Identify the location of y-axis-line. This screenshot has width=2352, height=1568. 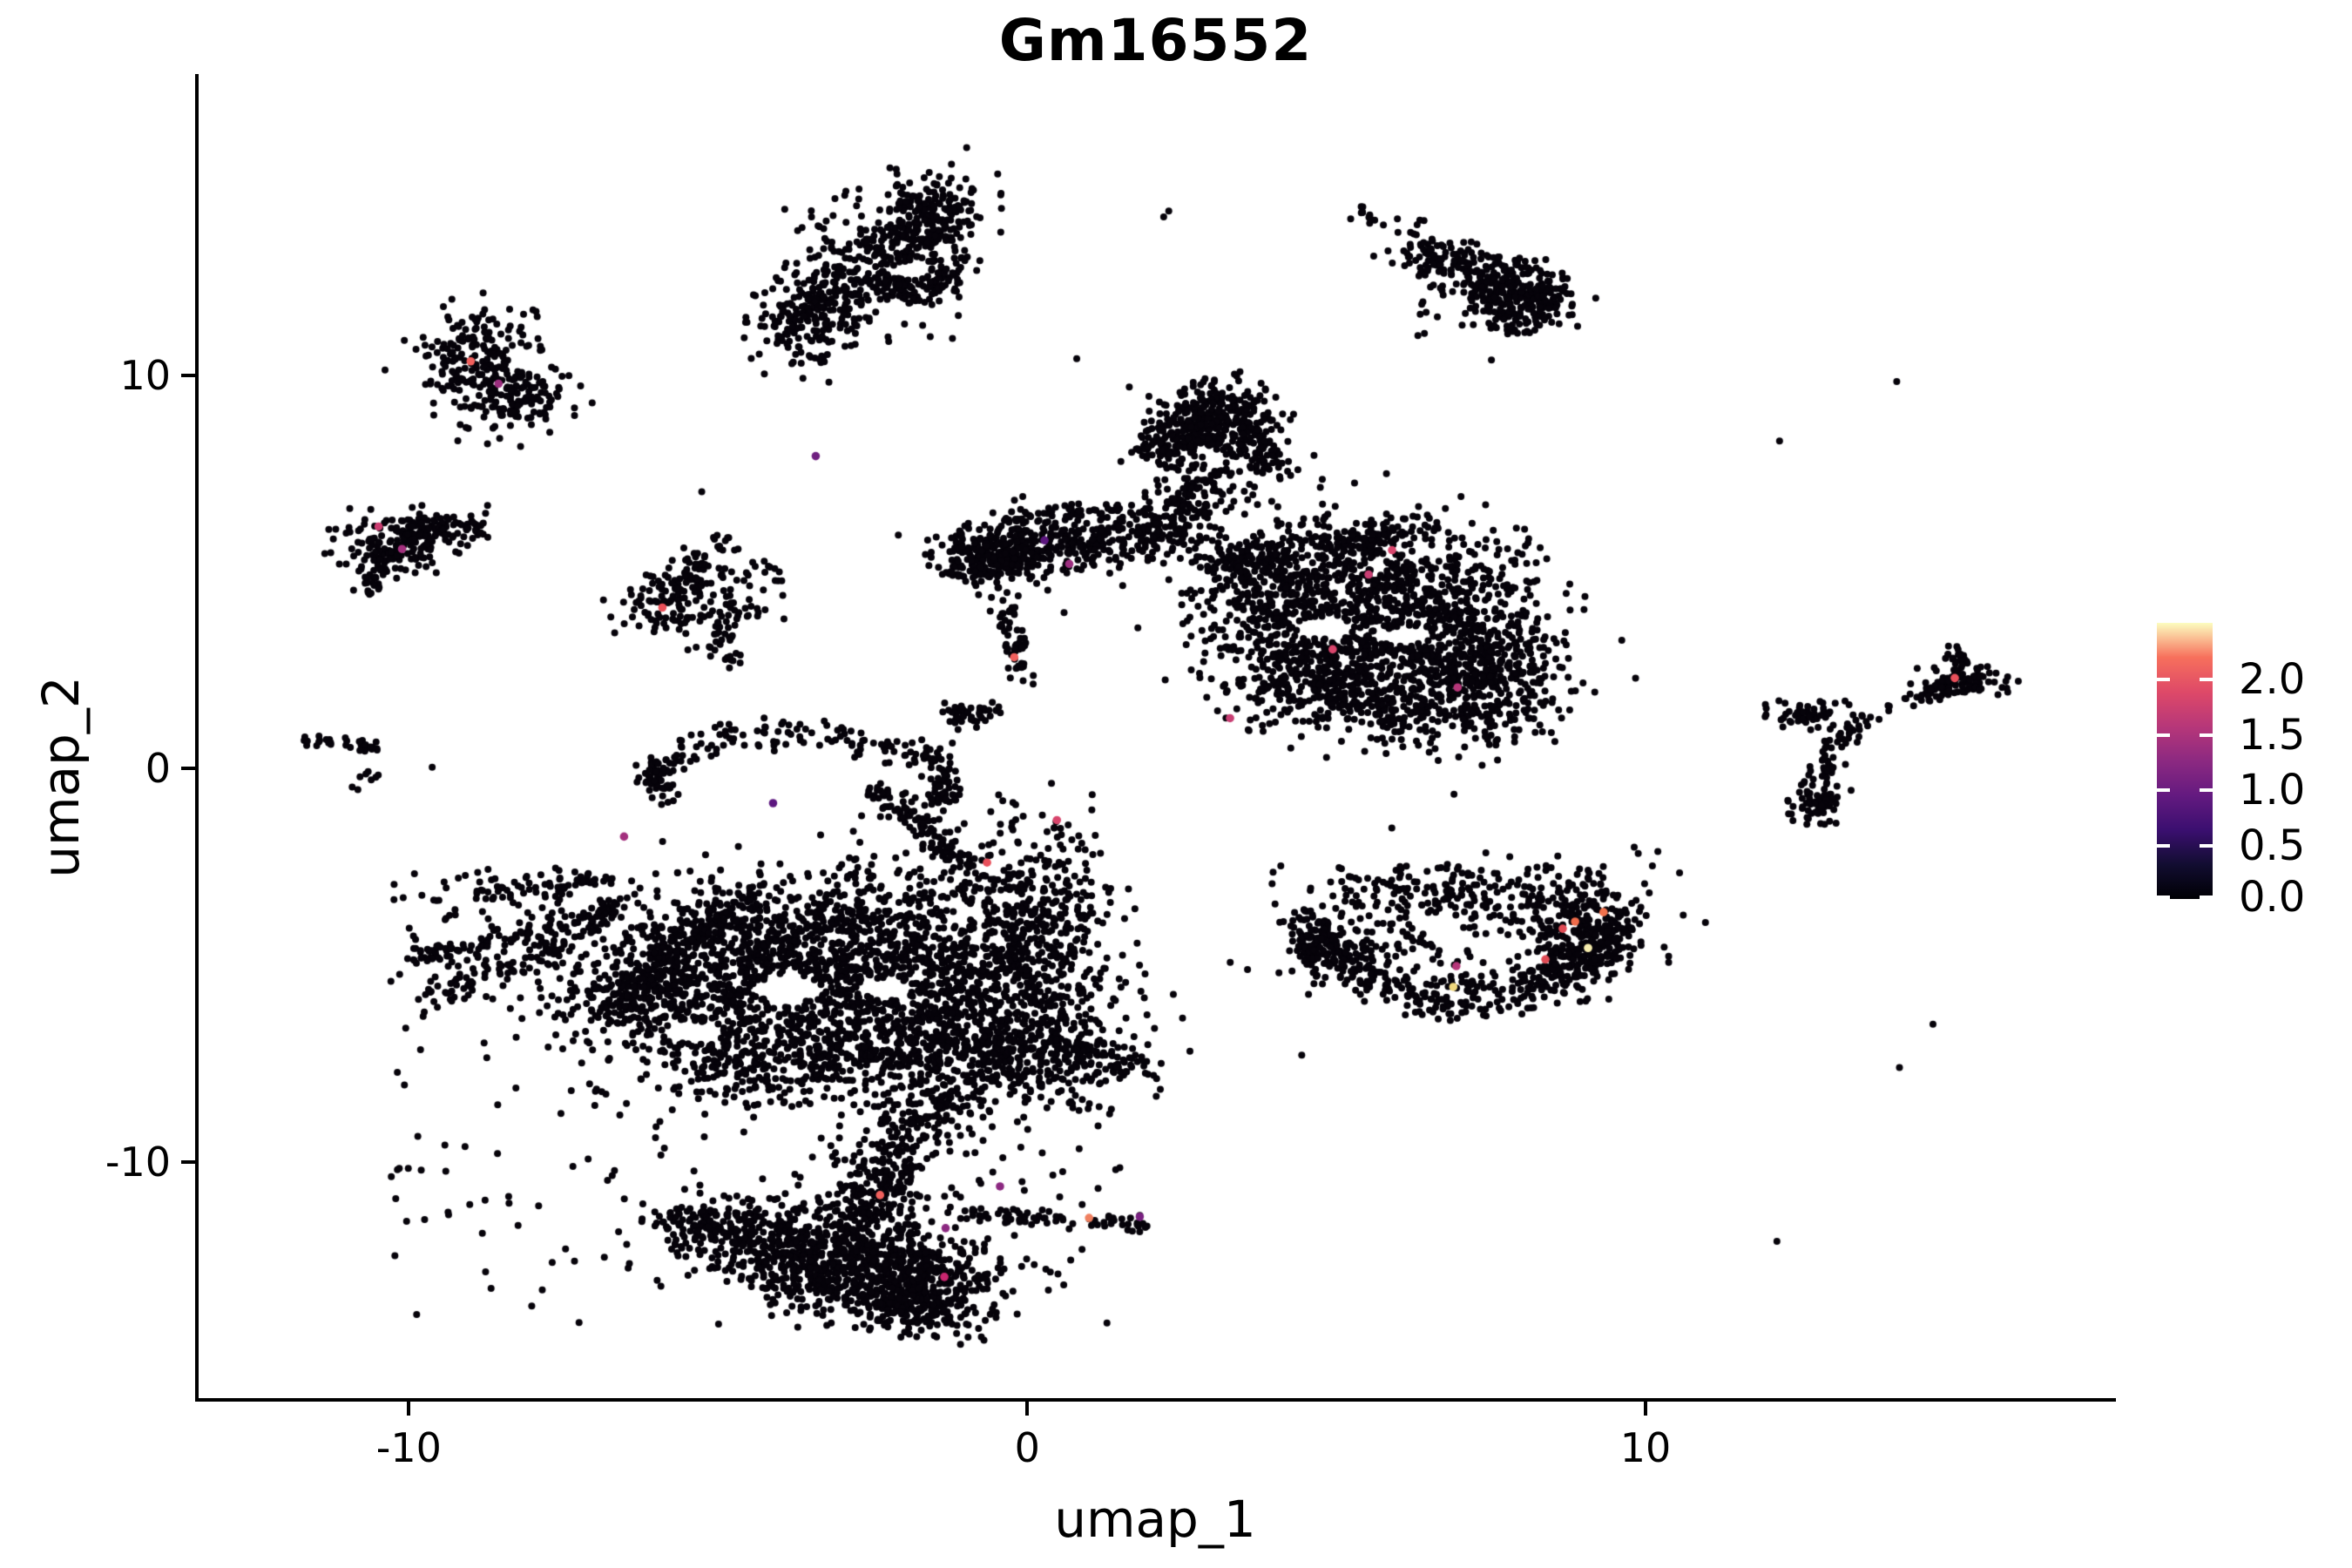
(197, 738).